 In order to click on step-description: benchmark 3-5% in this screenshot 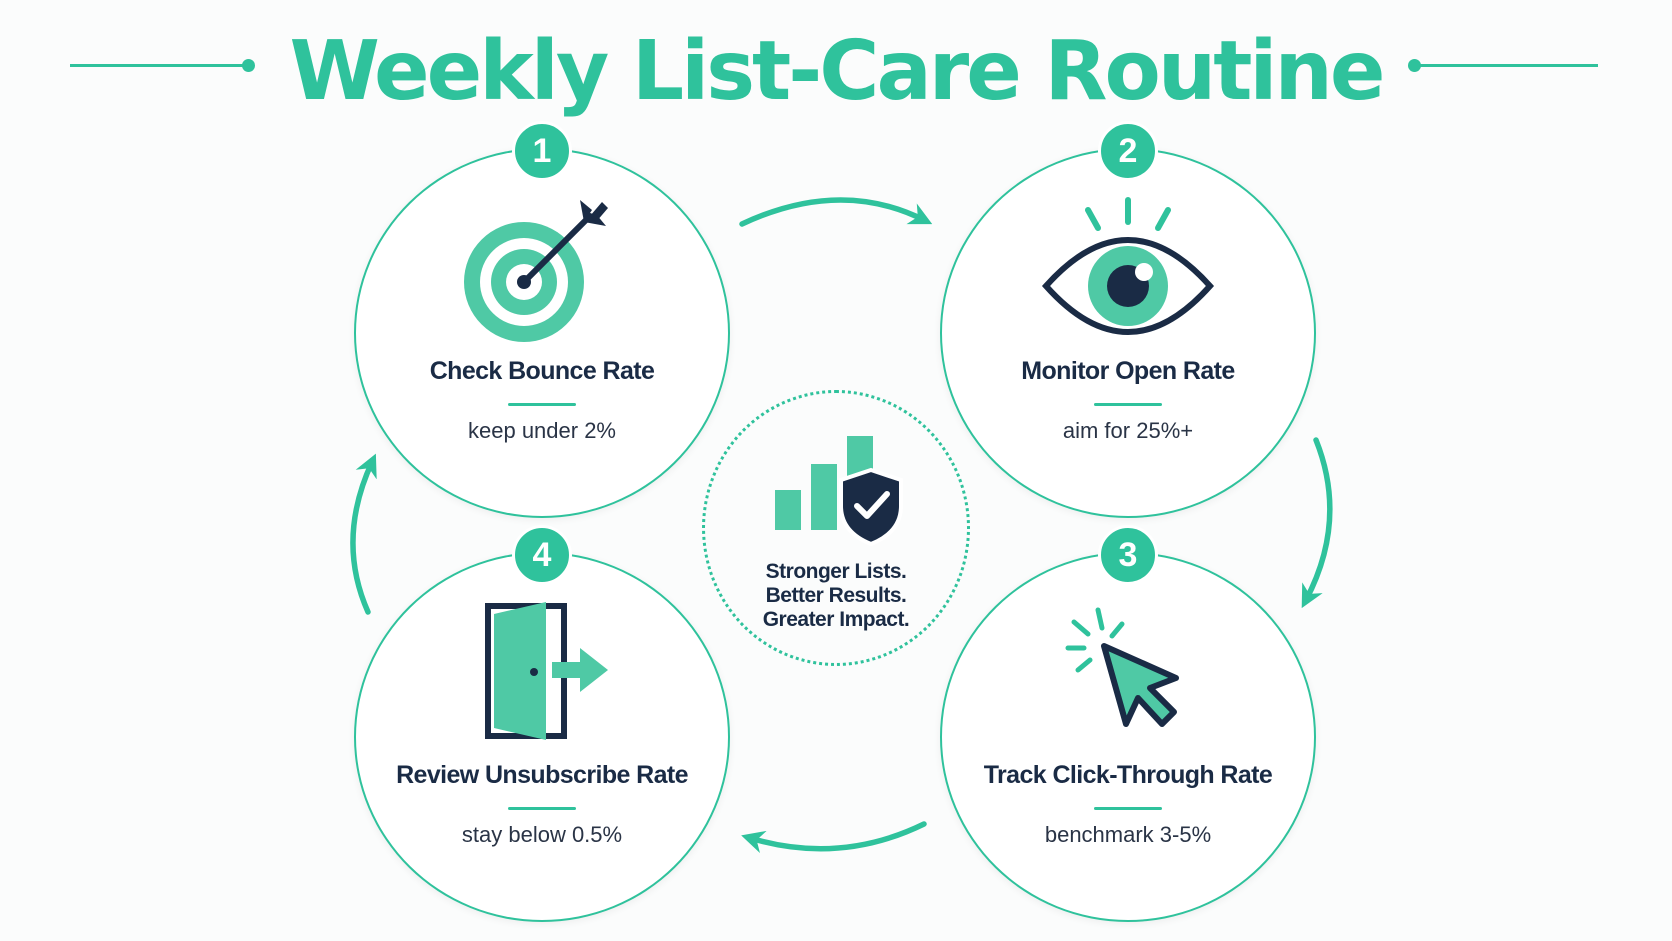, I will do `click(1128, 834)`.